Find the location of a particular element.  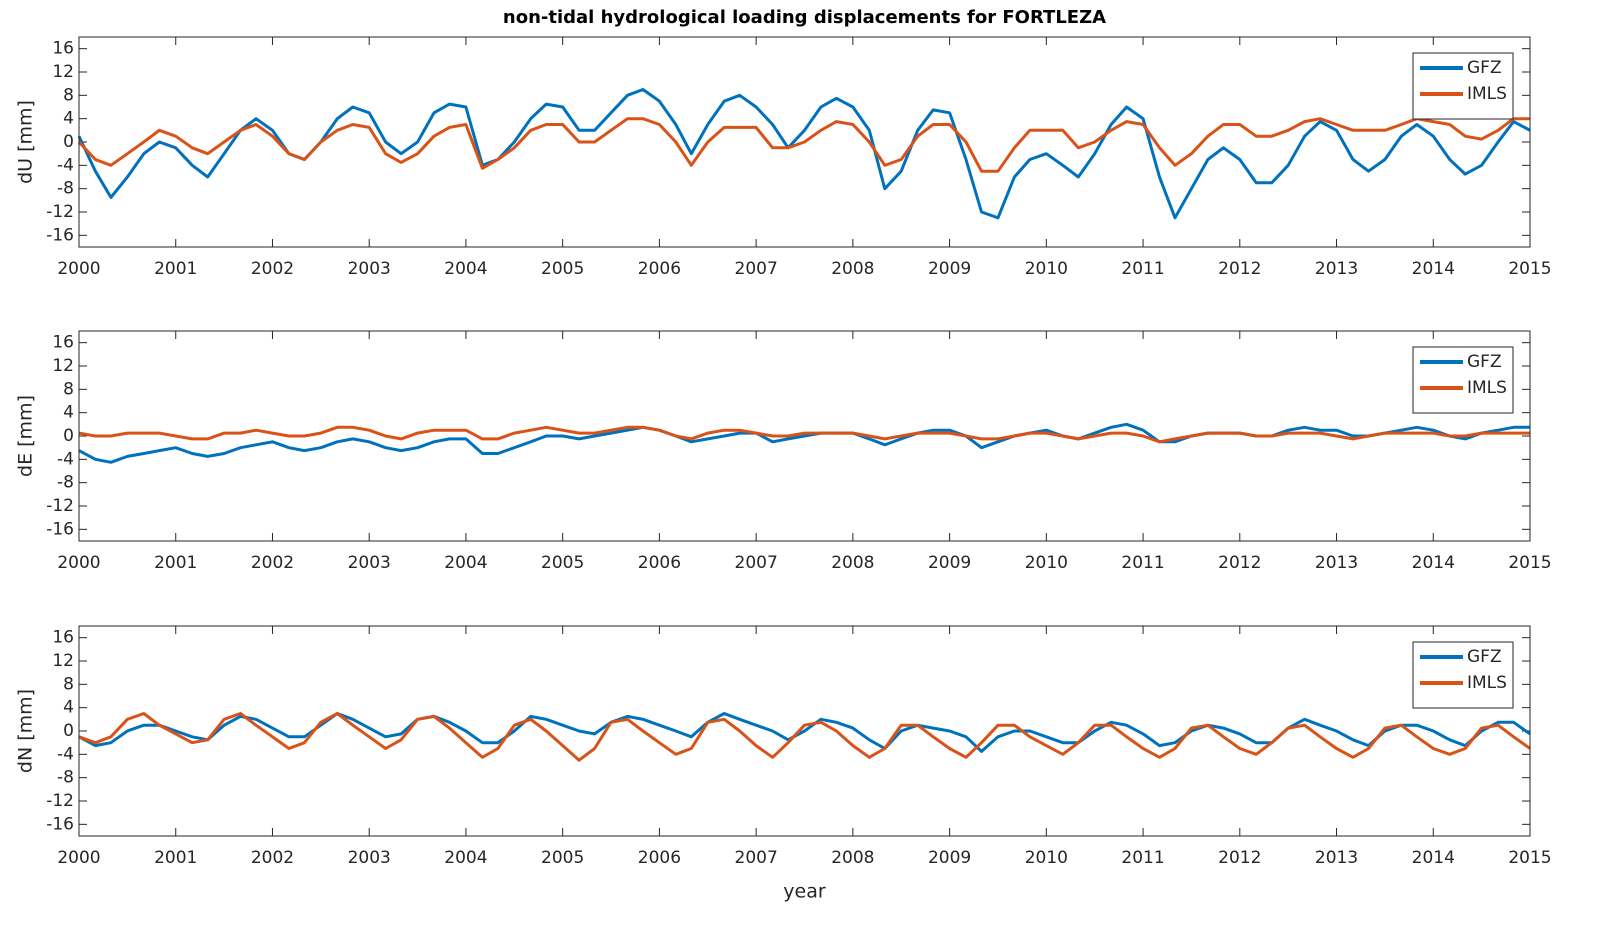

x-axis-label: year is located at coordinates (804, 892).